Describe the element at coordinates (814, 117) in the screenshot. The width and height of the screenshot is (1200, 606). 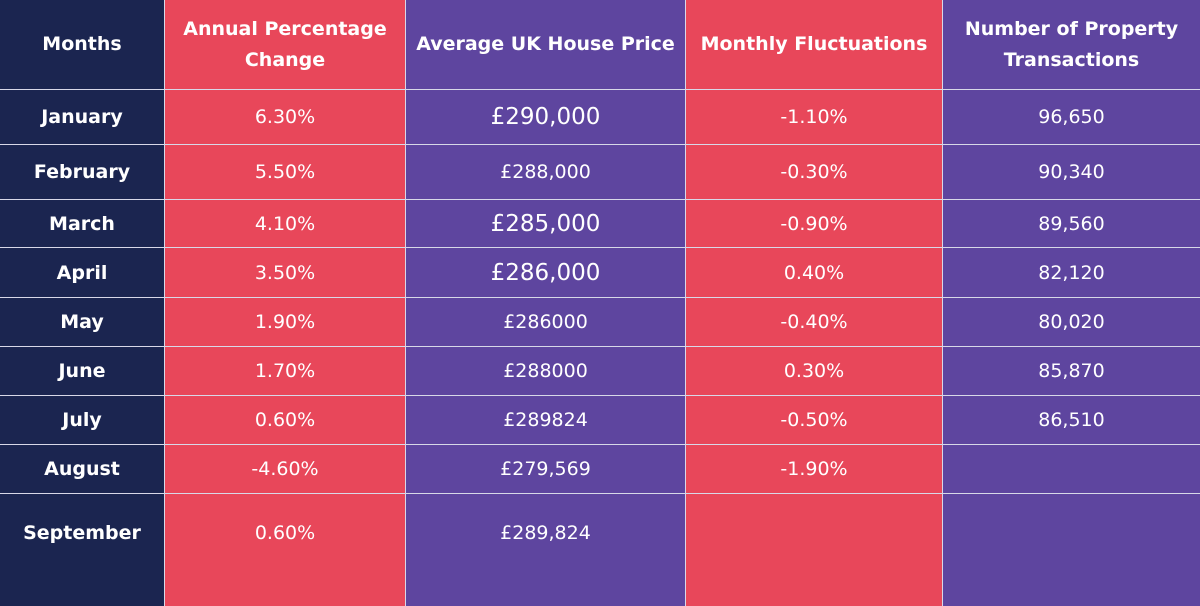
I see `monthly-fluctuation-cell: -1.10%` at that location.